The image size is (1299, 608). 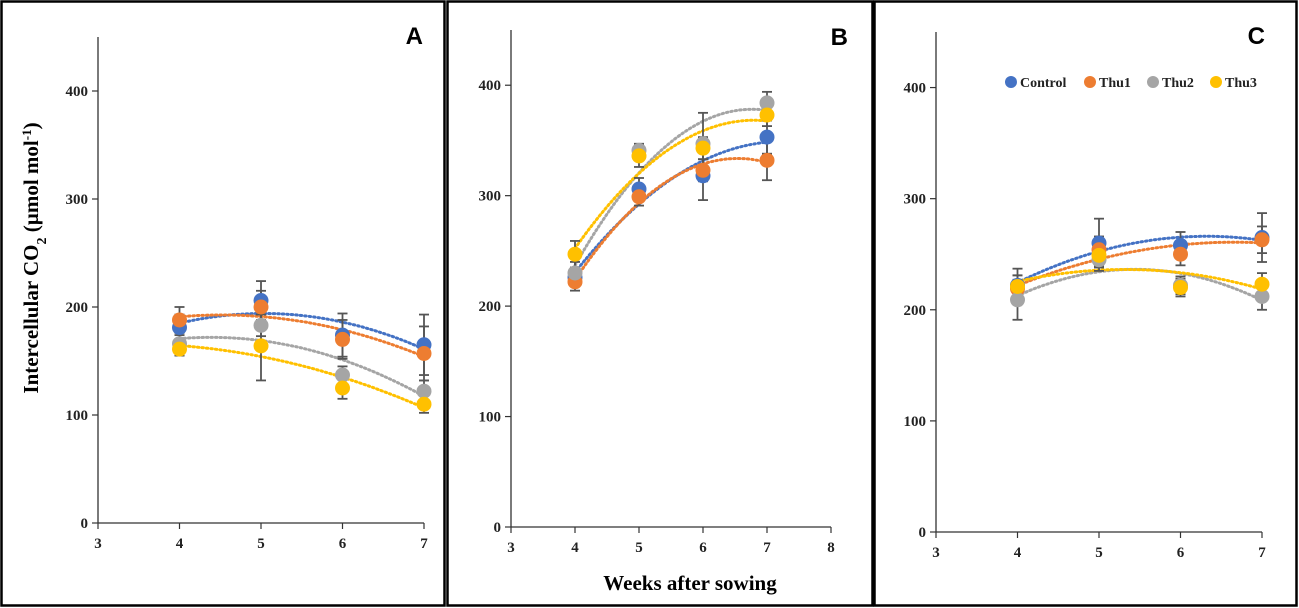 What do you see at coordinates (690, 583) in the screenshot?
I see `x-axis-title: Weeks after sowing` at bounding box center [690, 583].